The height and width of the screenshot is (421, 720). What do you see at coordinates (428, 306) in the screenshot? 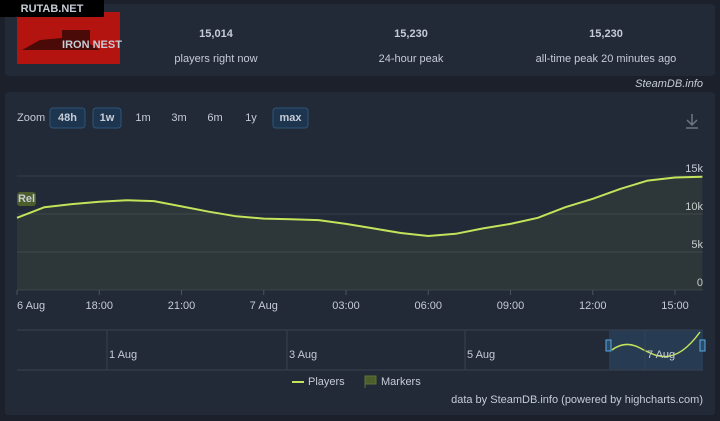
I see `x-tick-label: 06:00` at bounding box center [428, 306].